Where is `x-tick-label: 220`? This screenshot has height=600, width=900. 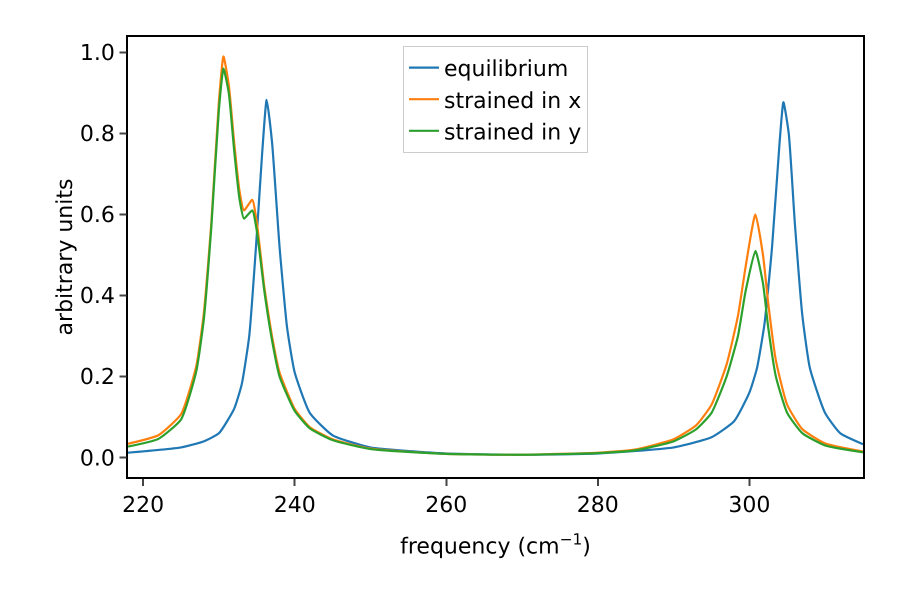 x-tick-label: 220 is located at coordinates (143, 505).